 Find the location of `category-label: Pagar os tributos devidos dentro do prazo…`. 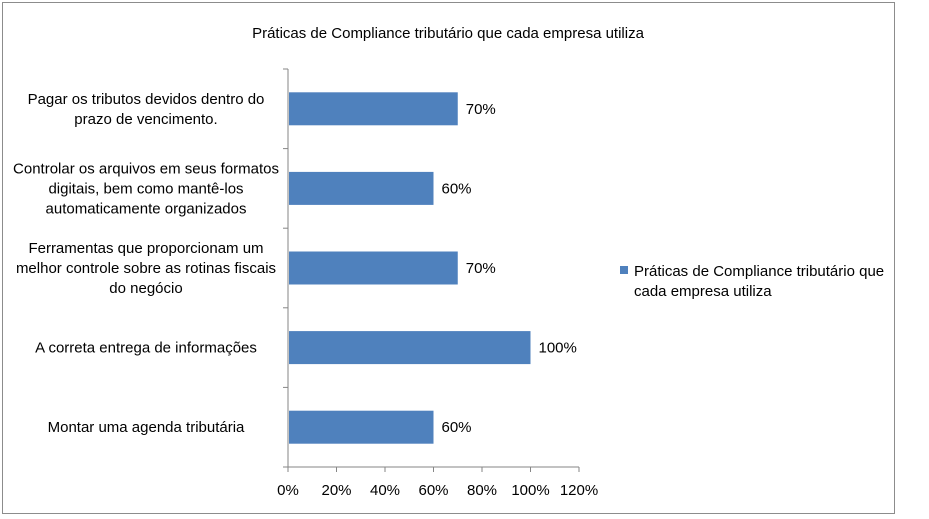

category-label: Pagar os tributos devidos dentro do prazo… is located at coordinates (146, 109).